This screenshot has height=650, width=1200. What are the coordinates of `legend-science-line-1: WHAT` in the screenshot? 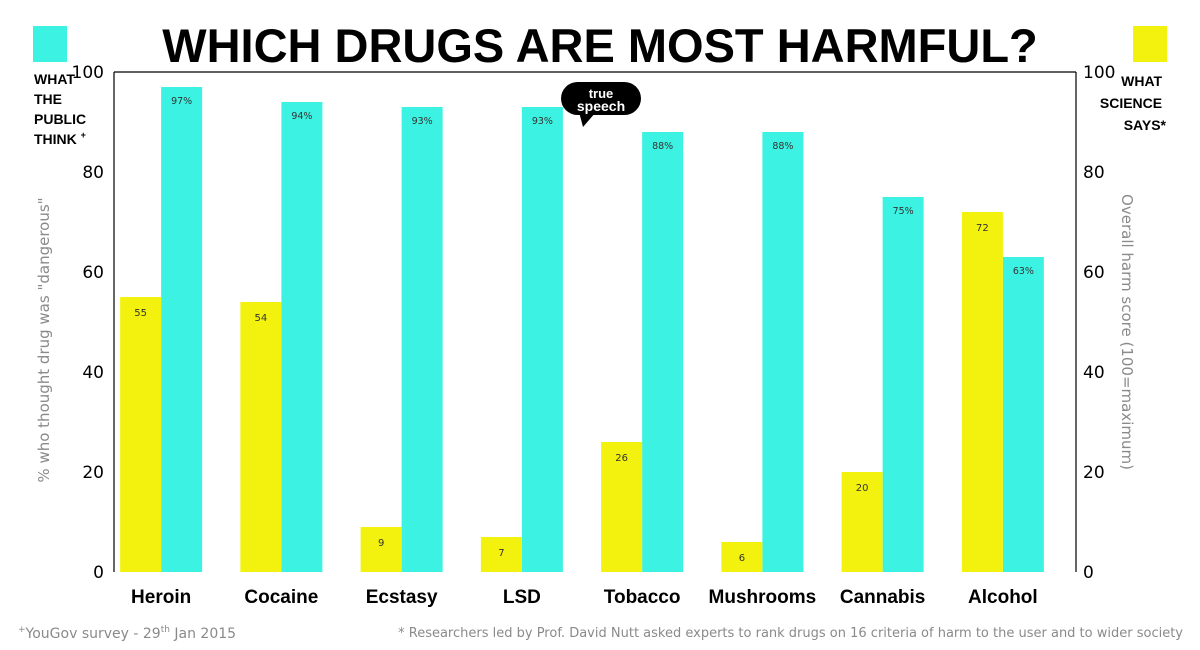 It's located at (1141, 81).